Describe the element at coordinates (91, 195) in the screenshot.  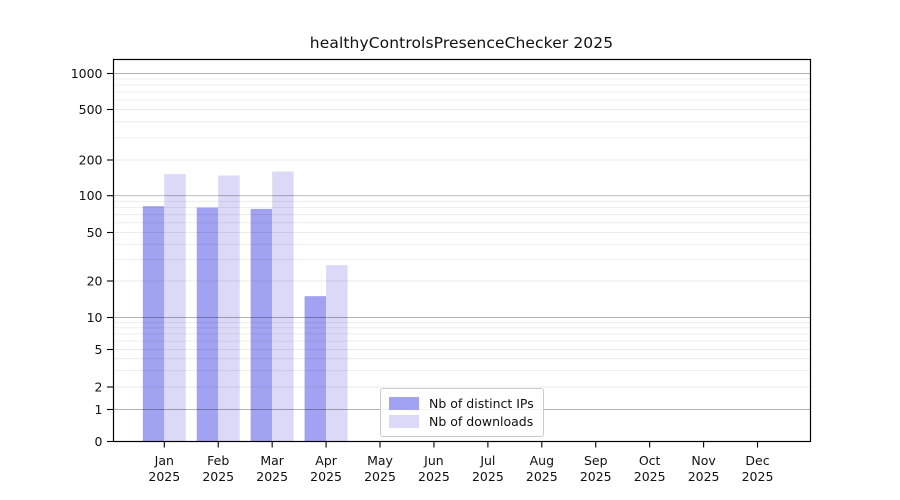
I see `y-tick-label-100: 100` at that location.